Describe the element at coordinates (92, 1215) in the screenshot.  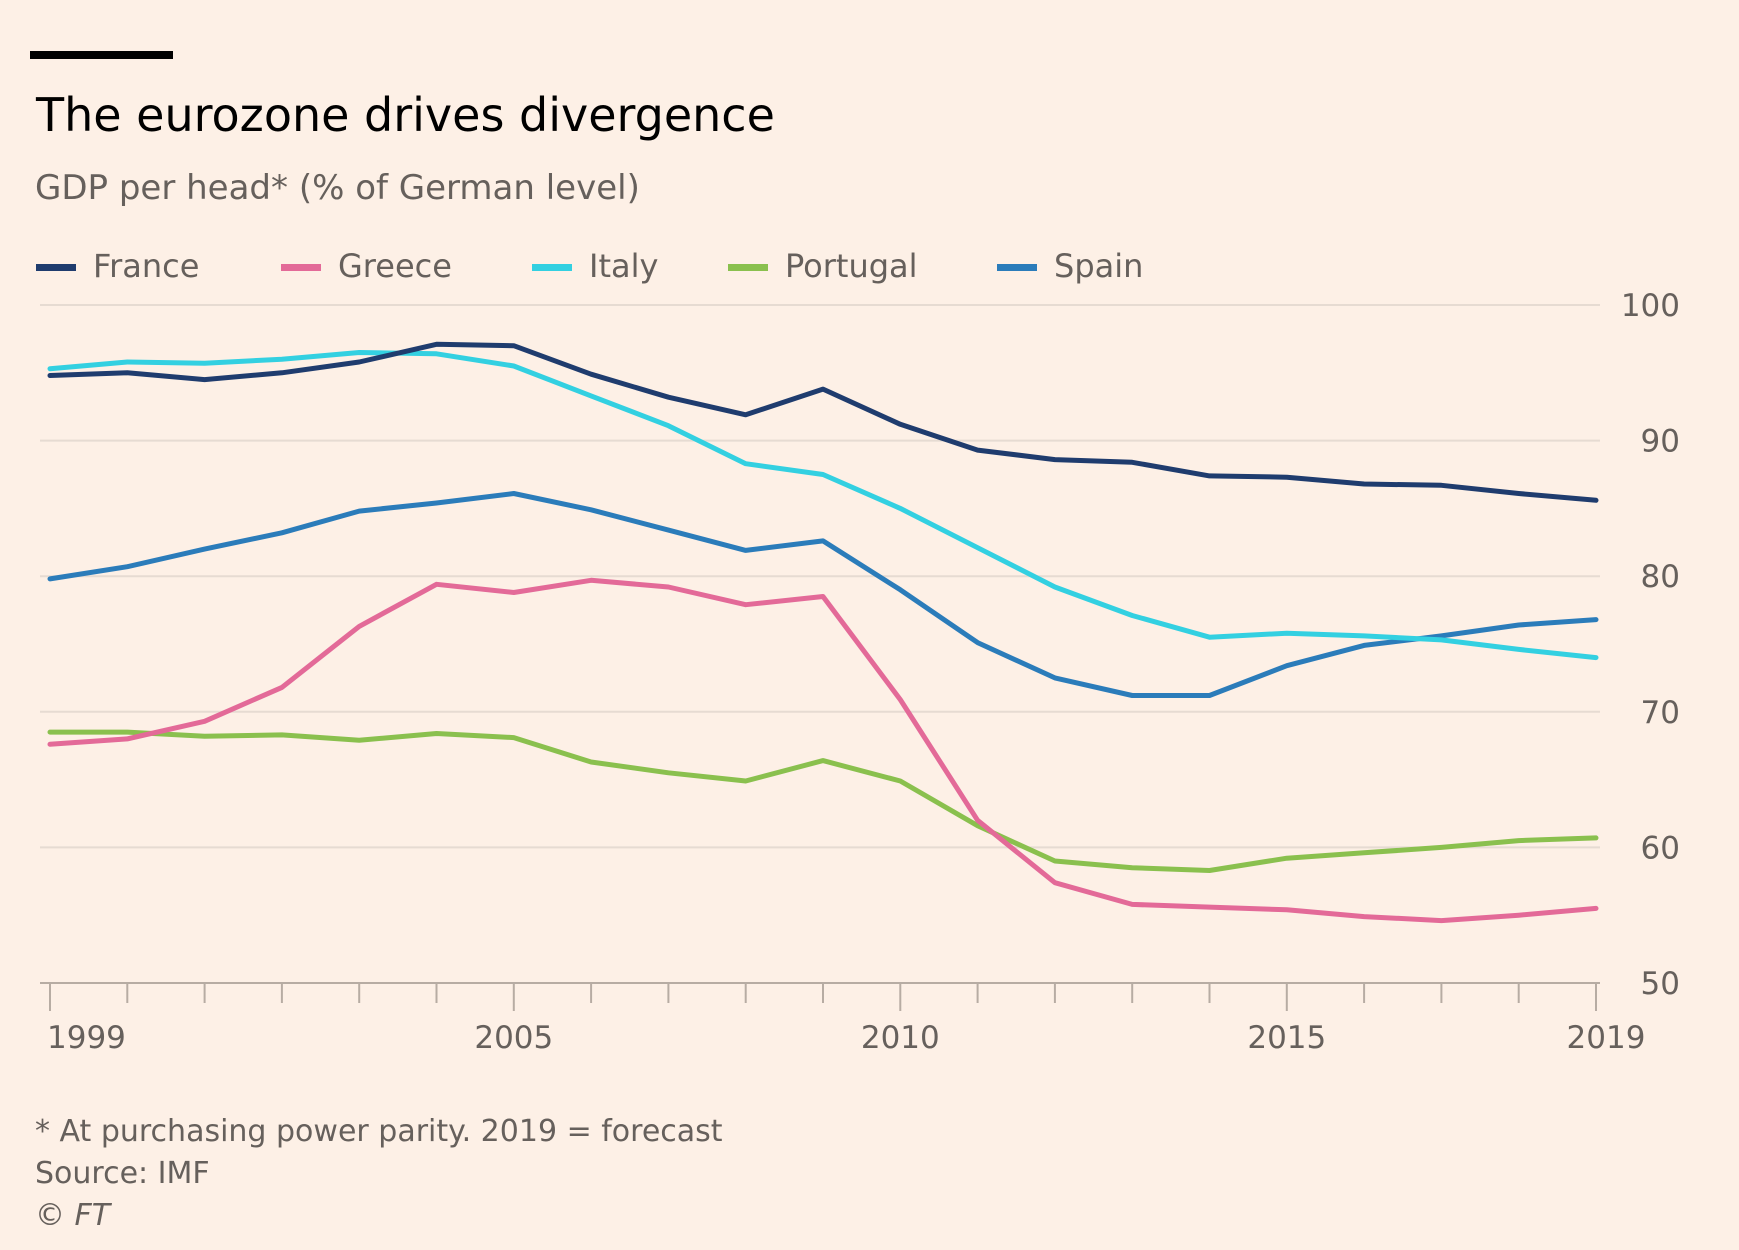
I see `copyright-owner: FT` at that location.